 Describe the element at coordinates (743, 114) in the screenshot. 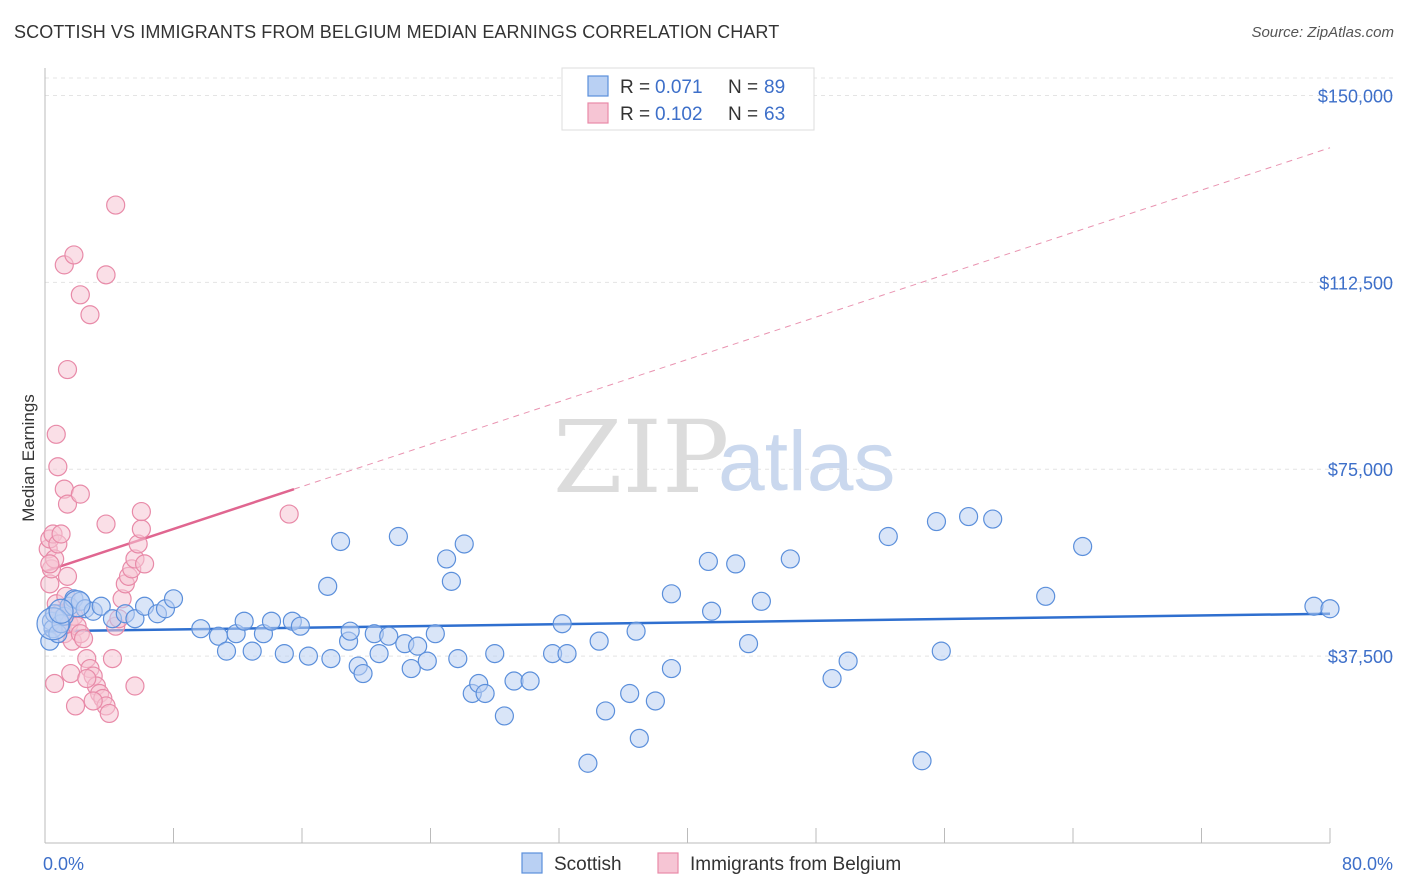

I see `legend-n-label-belgium: N =` at that location.